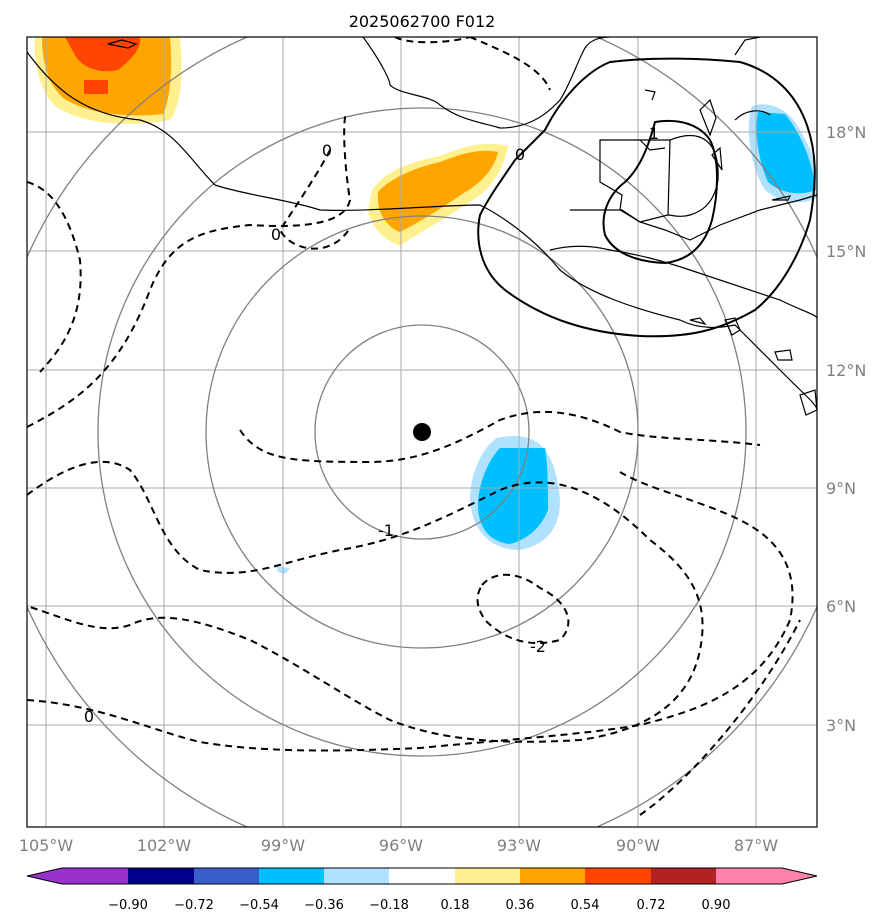 Image resolution: width=888 pixels, height=924 pixels. Describe the element at coordinates (846, 251) in the screenshot. I see `lat-tick-label: 15°N` at that location.